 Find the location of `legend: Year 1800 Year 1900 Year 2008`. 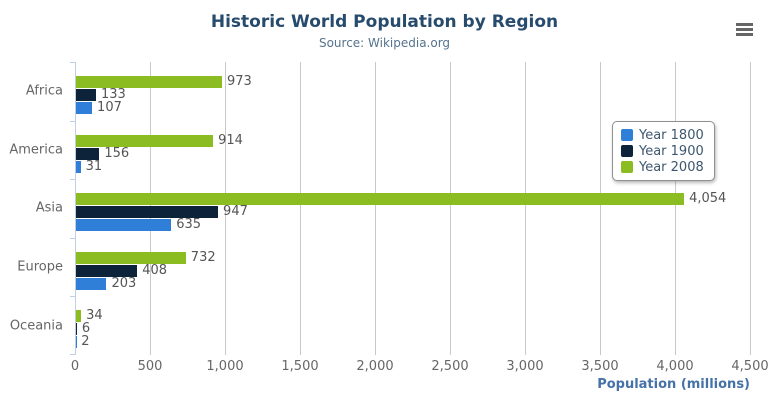

legend: Year 1800 Year 1900 Year 2008 is located at coordinates (663, 151).